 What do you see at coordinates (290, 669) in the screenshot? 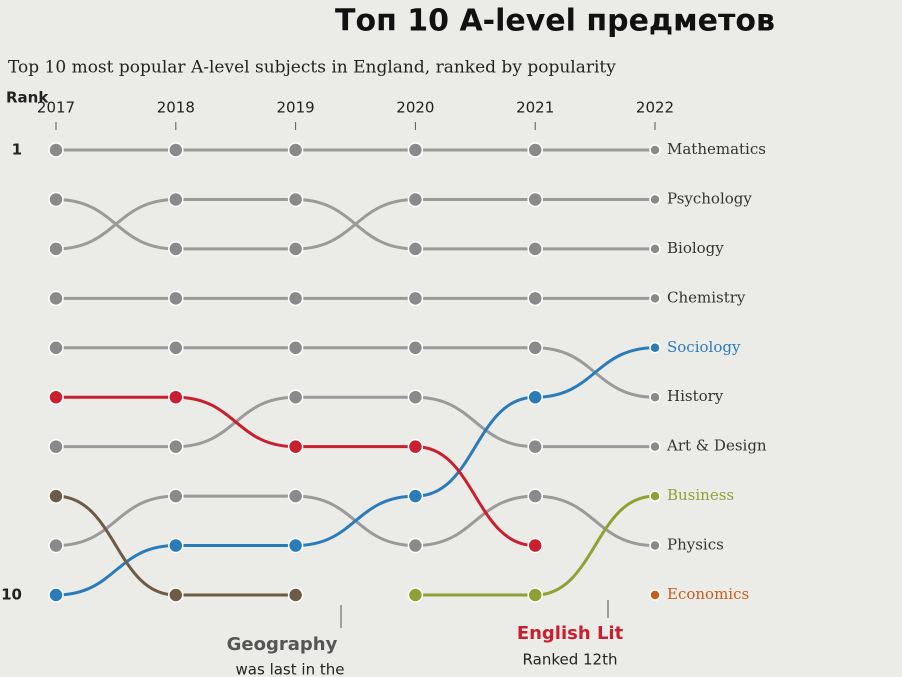
I see `annotation: was last in the` at bounding box center [290, 669].